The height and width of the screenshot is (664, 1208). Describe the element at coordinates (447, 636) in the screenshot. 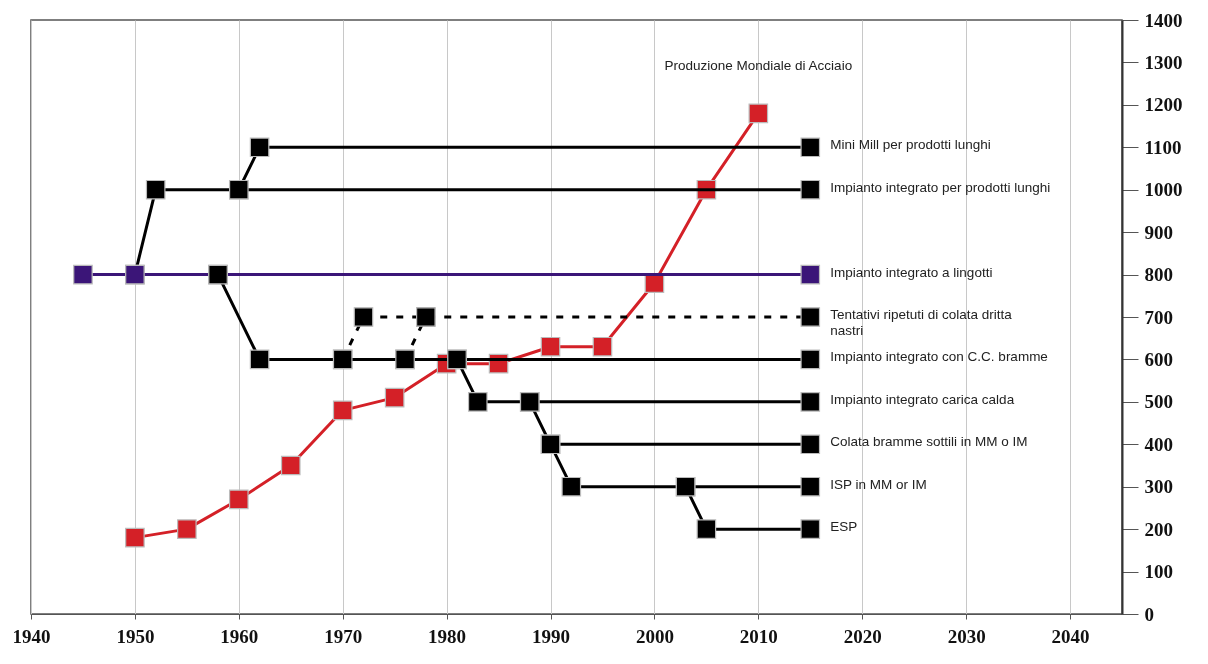

I see `x-tick-label: 1980` at that location.